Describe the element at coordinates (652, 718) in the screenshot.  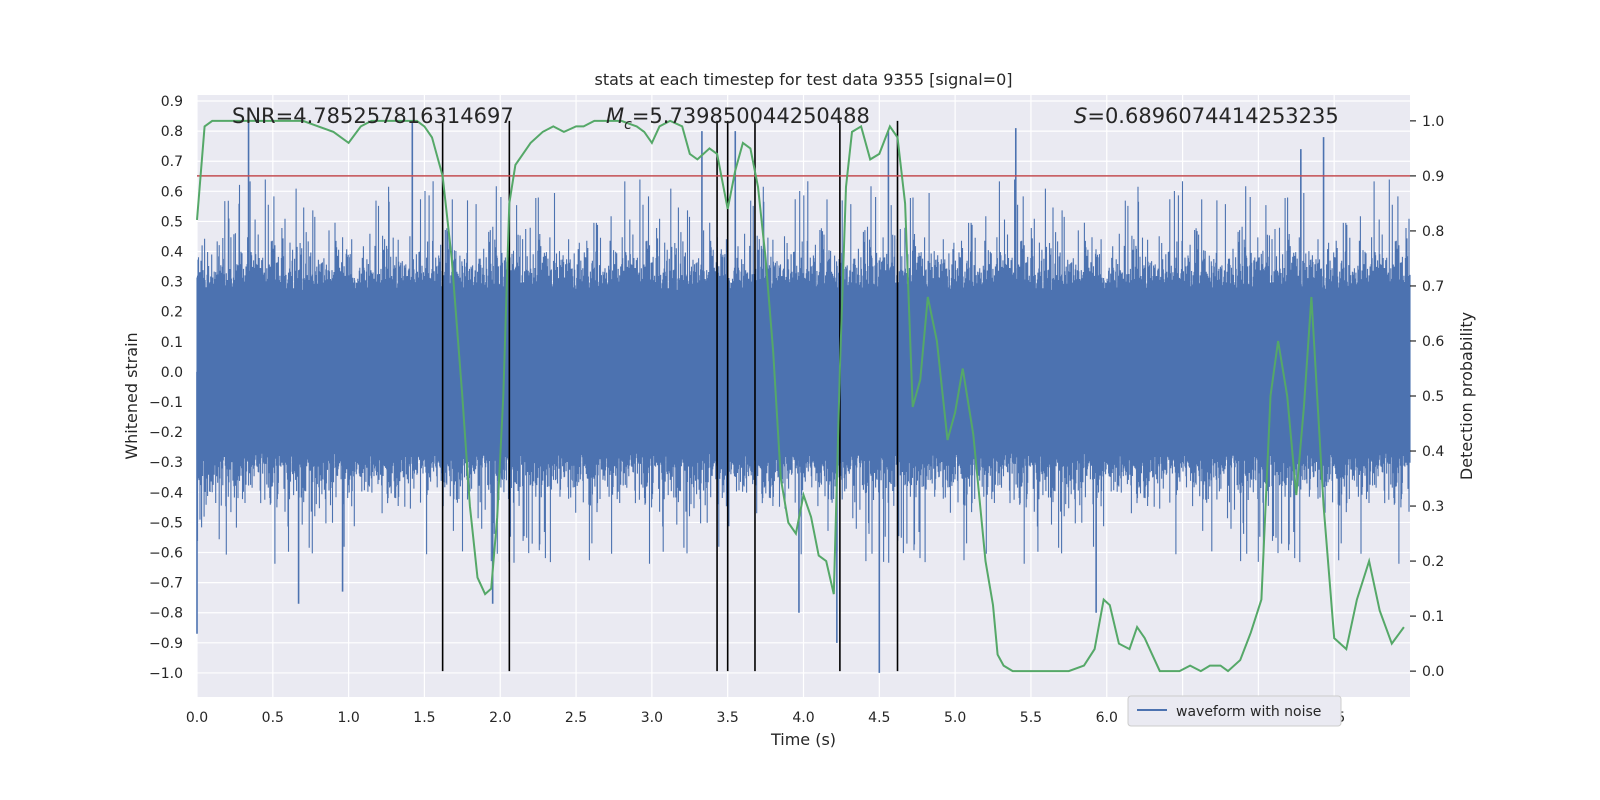
I see `x-tick-label: 3.0` at that location.